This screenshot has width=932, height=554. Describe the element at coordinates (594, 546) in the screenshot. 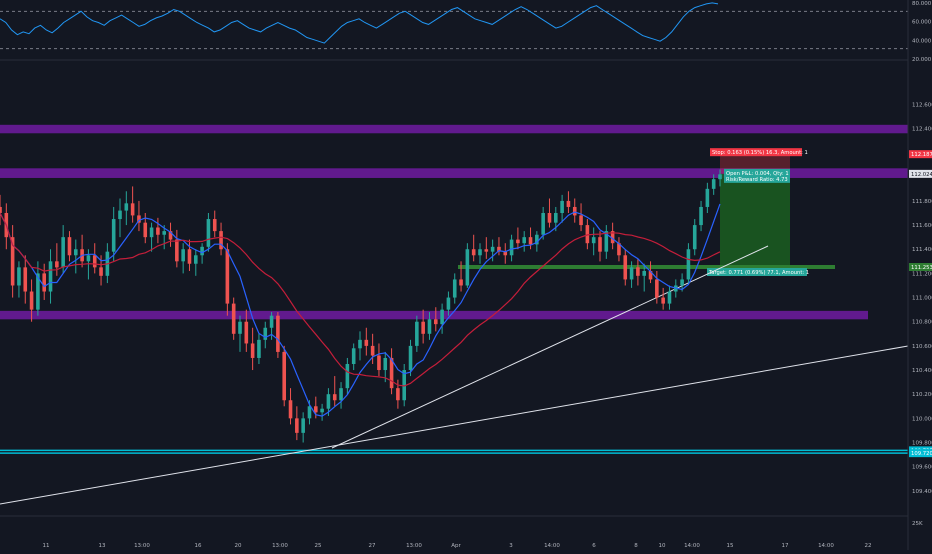

I see `time-tick-label: 6` at that location.